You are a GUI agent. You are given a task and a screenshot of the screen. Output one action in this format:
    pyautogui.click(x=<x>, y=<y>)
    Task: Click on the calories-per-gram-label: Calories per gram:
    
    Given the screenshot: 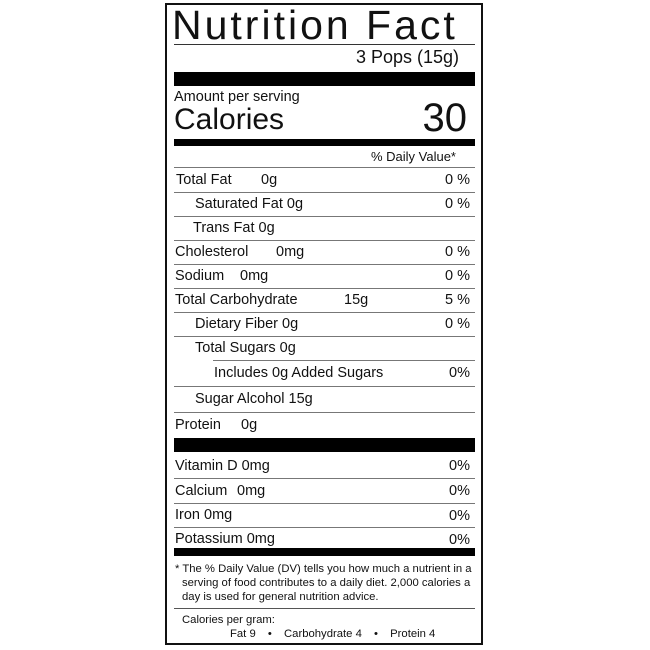 What is the action you would take?
    pyautogui.click(x=228, y=620)
    